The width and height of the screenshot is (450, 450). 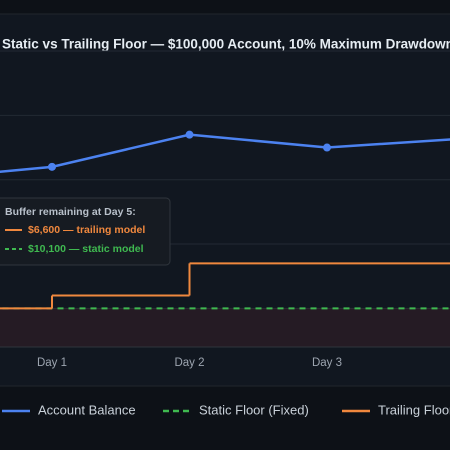 I want to click on annotation-title: Buffer remaining at Day 5:, so click(x=70, y=212).